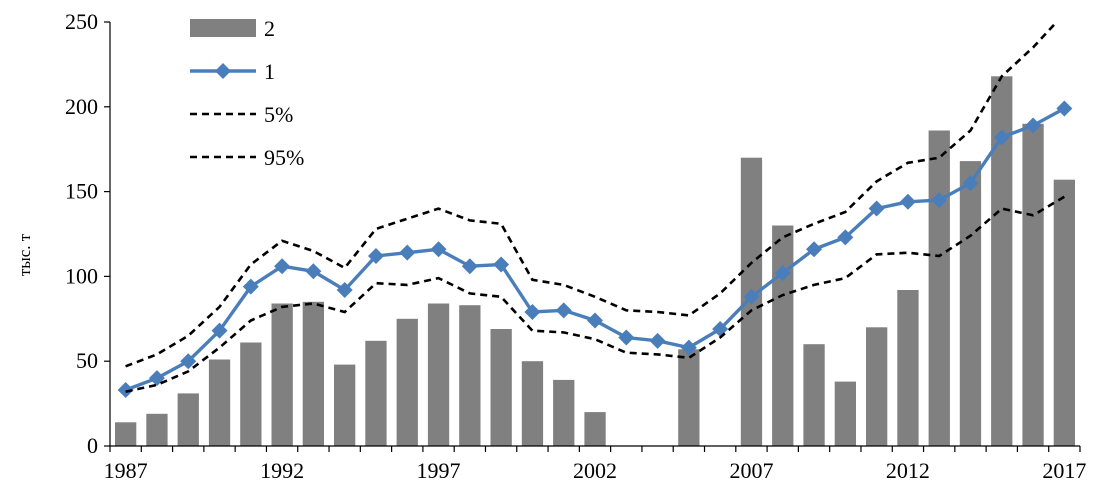  Describe the element at coordinates (313, 373) in the screenshot. I see `bar-1993` at that location.